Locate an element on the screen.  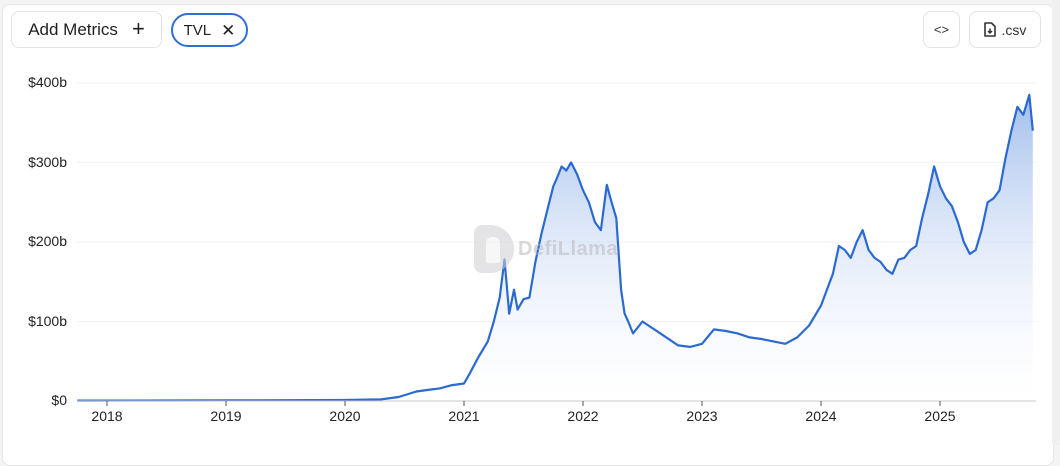
defillama-logo-icon is located at coordinates (494, 249).